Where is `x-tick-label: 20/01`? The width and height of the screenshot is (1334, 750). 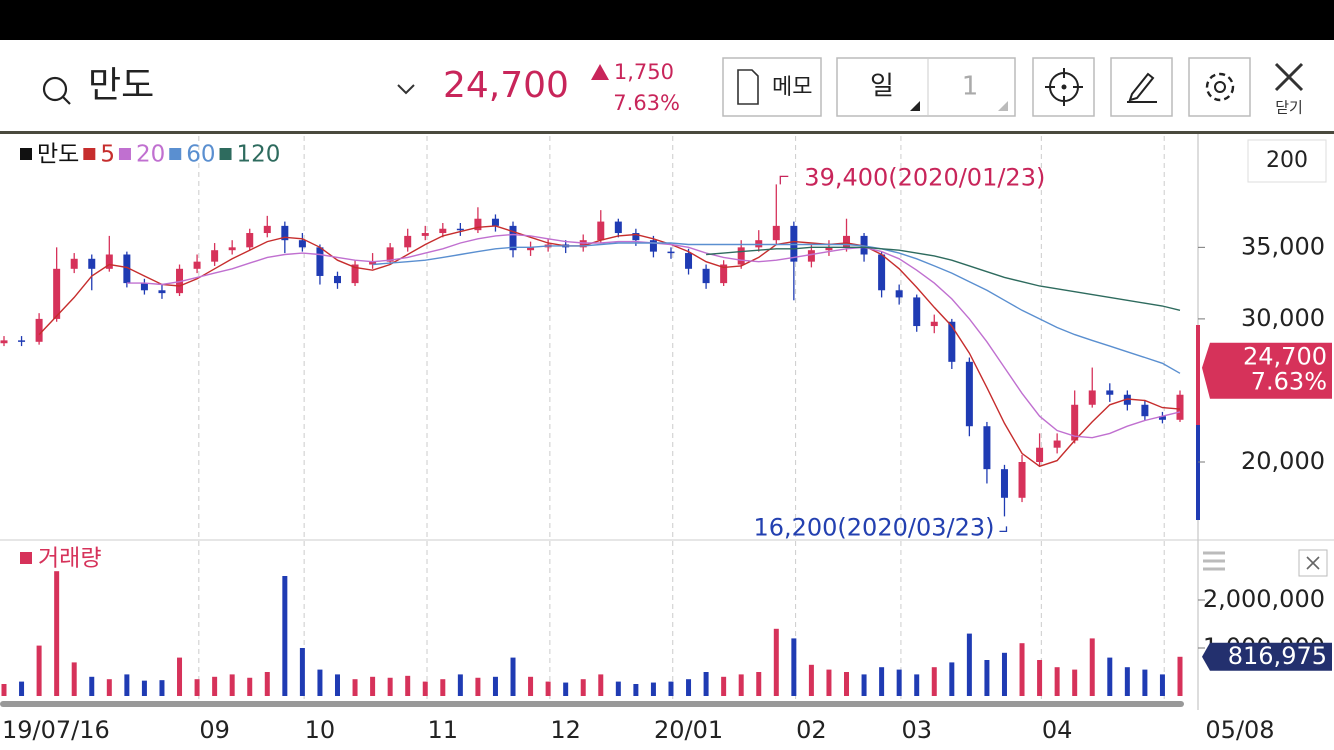
x-tick-label: 20/01 is located at coordinates (688, 730).